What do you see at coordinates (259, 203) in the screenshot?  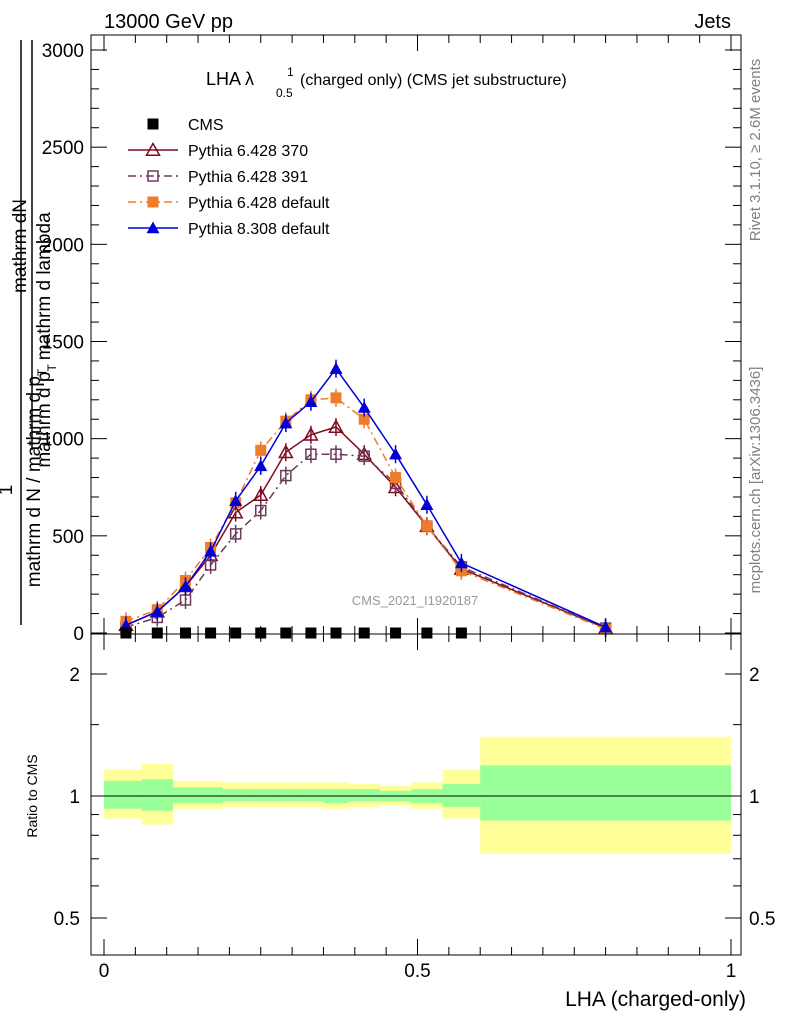 I see `legend-label: Pythia 6.428 default` at bounding box center [259, 203].